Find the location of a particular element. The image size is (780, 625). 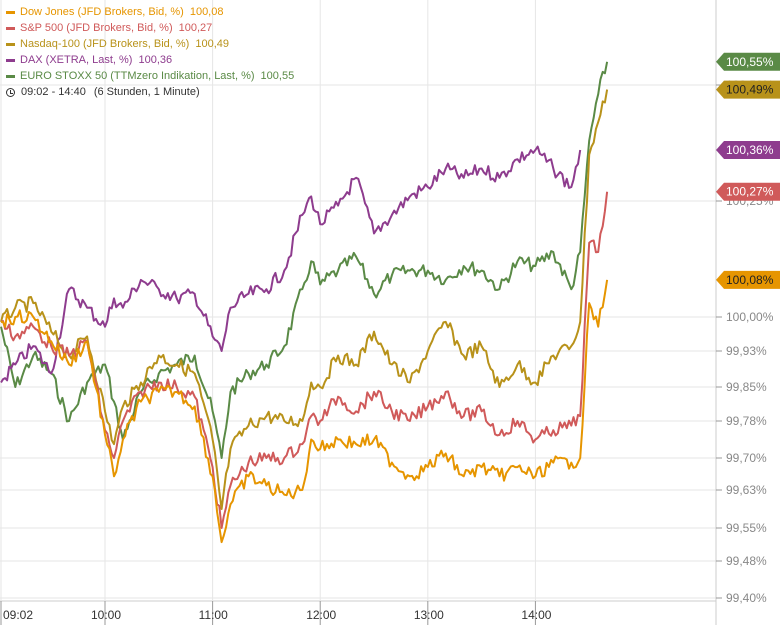

end-value-marker-2: 100,49% is located at coordinates (748, 89).